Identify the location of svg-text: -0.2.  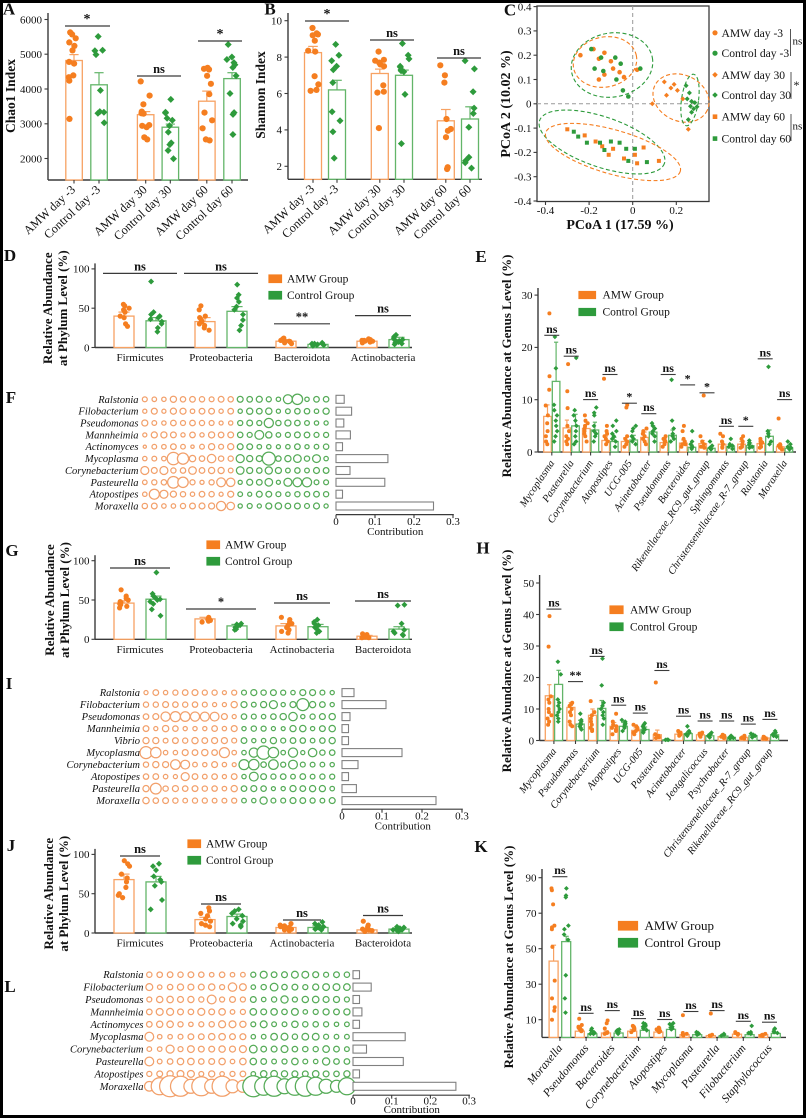
(522, 153).